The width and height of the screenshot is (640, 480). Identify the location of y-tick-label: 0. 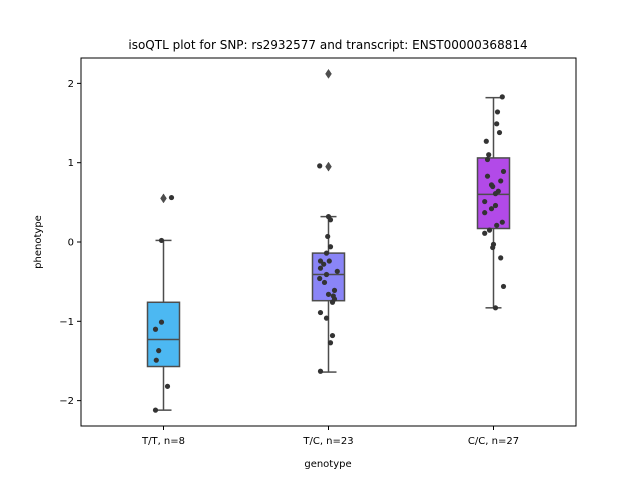
(71, 243).